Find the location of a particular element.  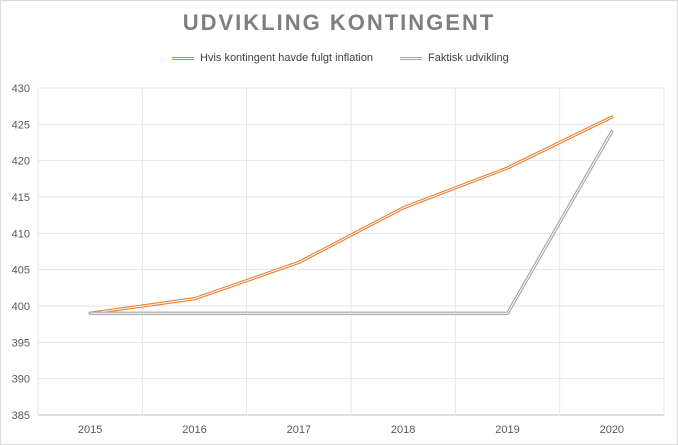

chart-title: UDVIKLING KONTINGENT is located at coordinates (339, 22).